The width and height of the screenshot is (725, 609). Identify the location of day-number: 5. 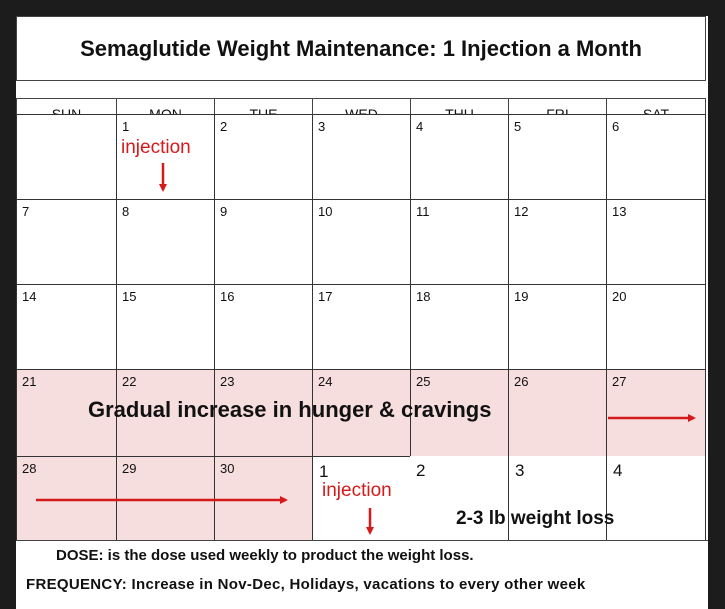
(518, 126).